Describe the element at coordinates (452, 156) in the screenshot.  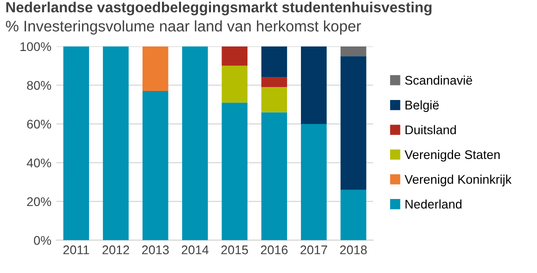
I see `legend-label: Verenigde Staten` at that location.